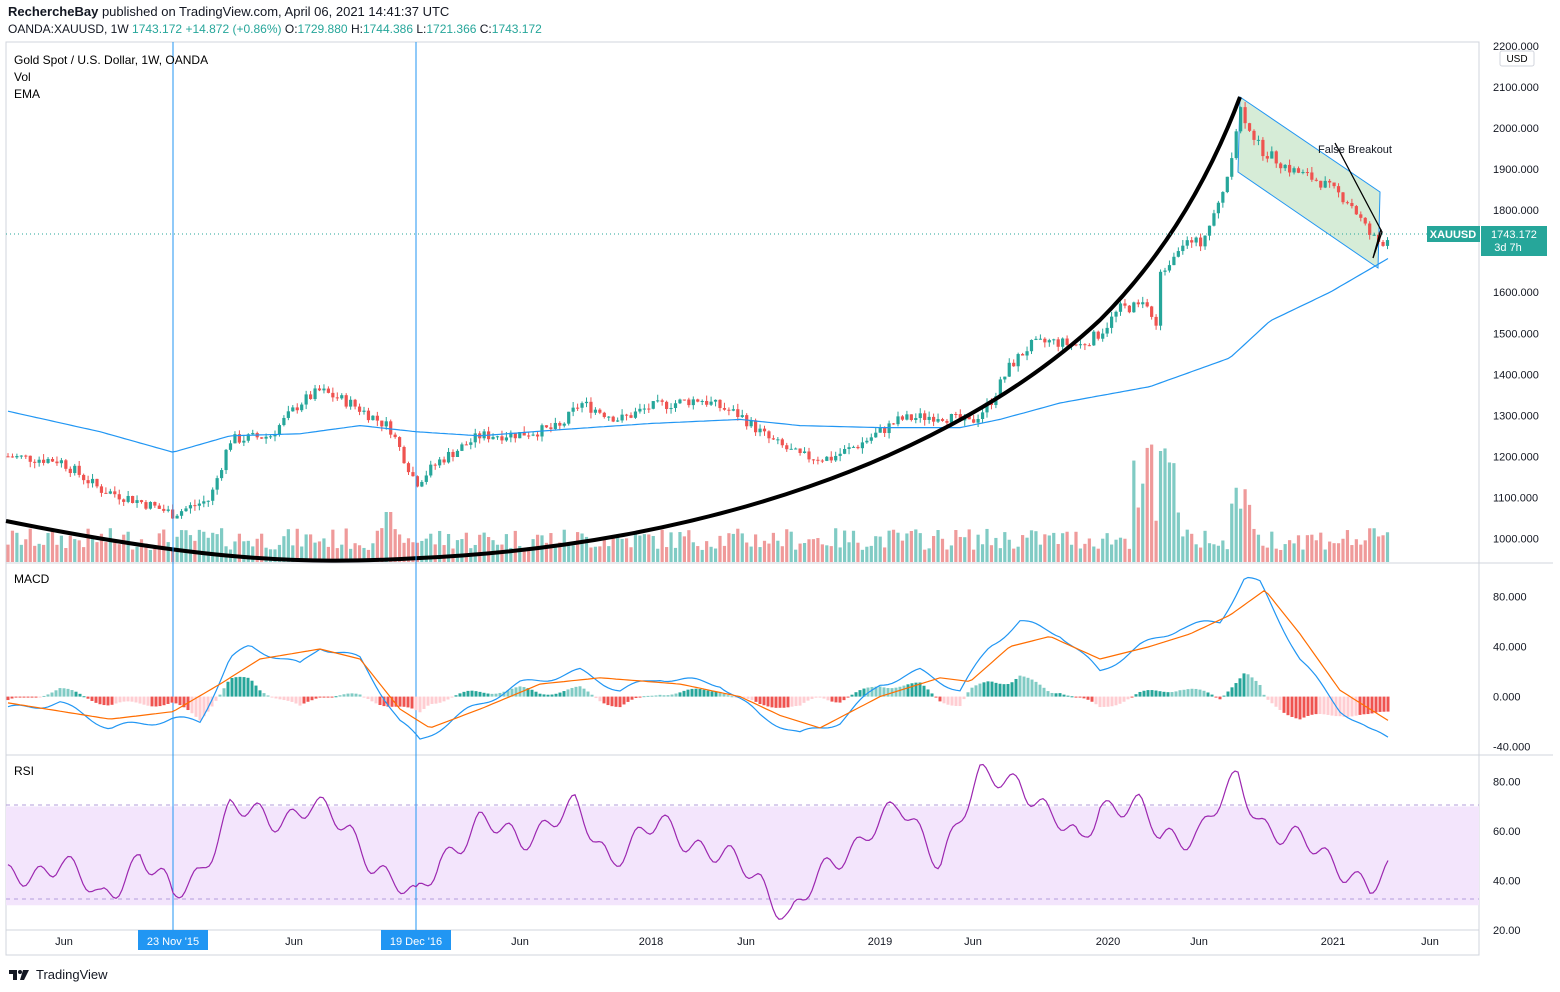  I want to click on footer-brand: TradingView, so click(72, 974).